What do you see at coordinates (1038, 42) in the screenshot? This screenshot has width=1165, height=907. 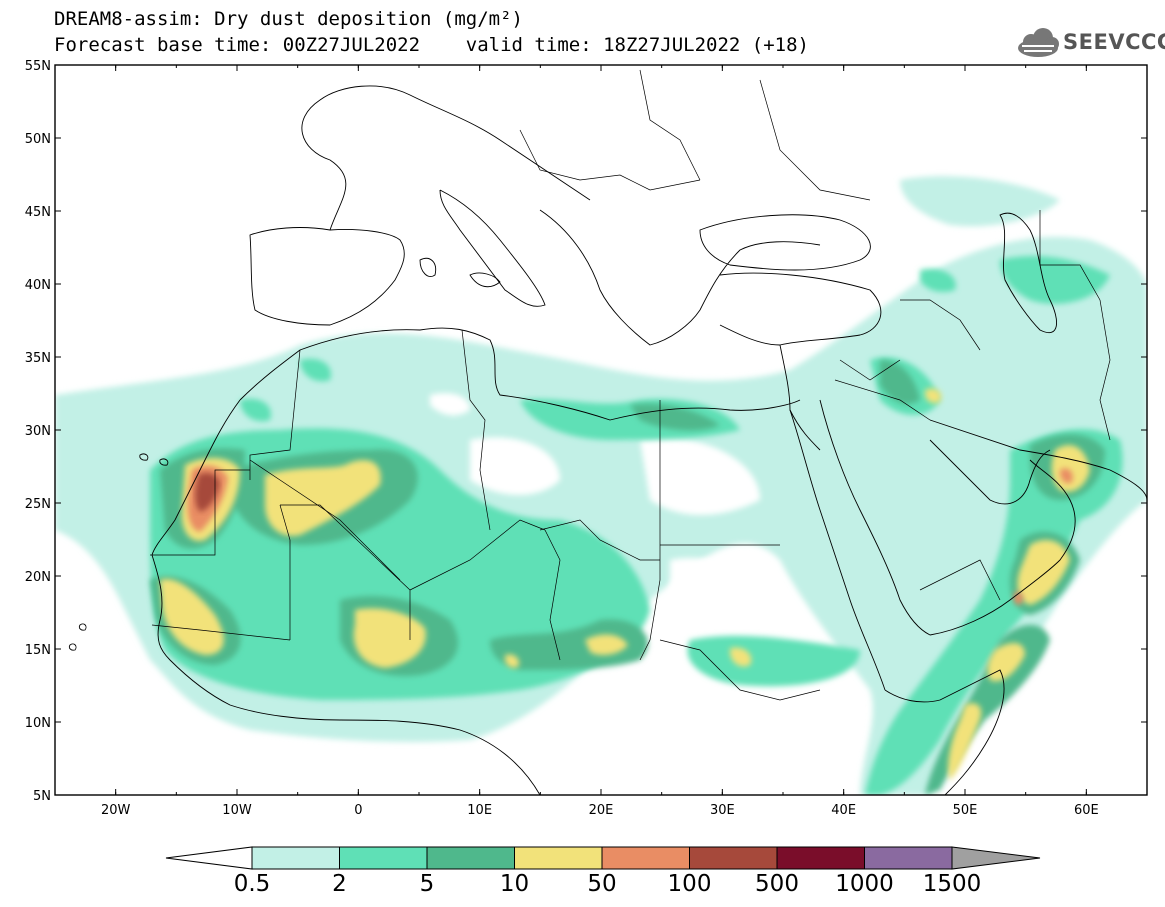 I see `cloud-icon` at bounding box center [1038, 42].